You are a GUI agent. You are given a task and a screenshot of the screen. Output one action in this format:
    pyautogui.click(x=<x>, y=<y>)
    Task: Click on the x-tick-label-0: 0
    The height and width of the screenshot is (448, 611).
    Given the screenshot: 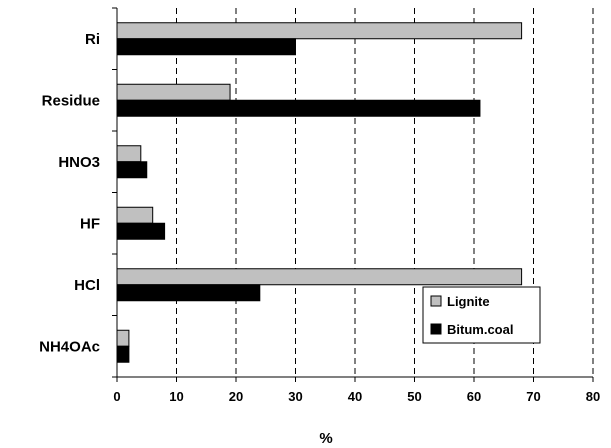 What is the action you would take?
    pyautogui.click(x=116, y=396)
    